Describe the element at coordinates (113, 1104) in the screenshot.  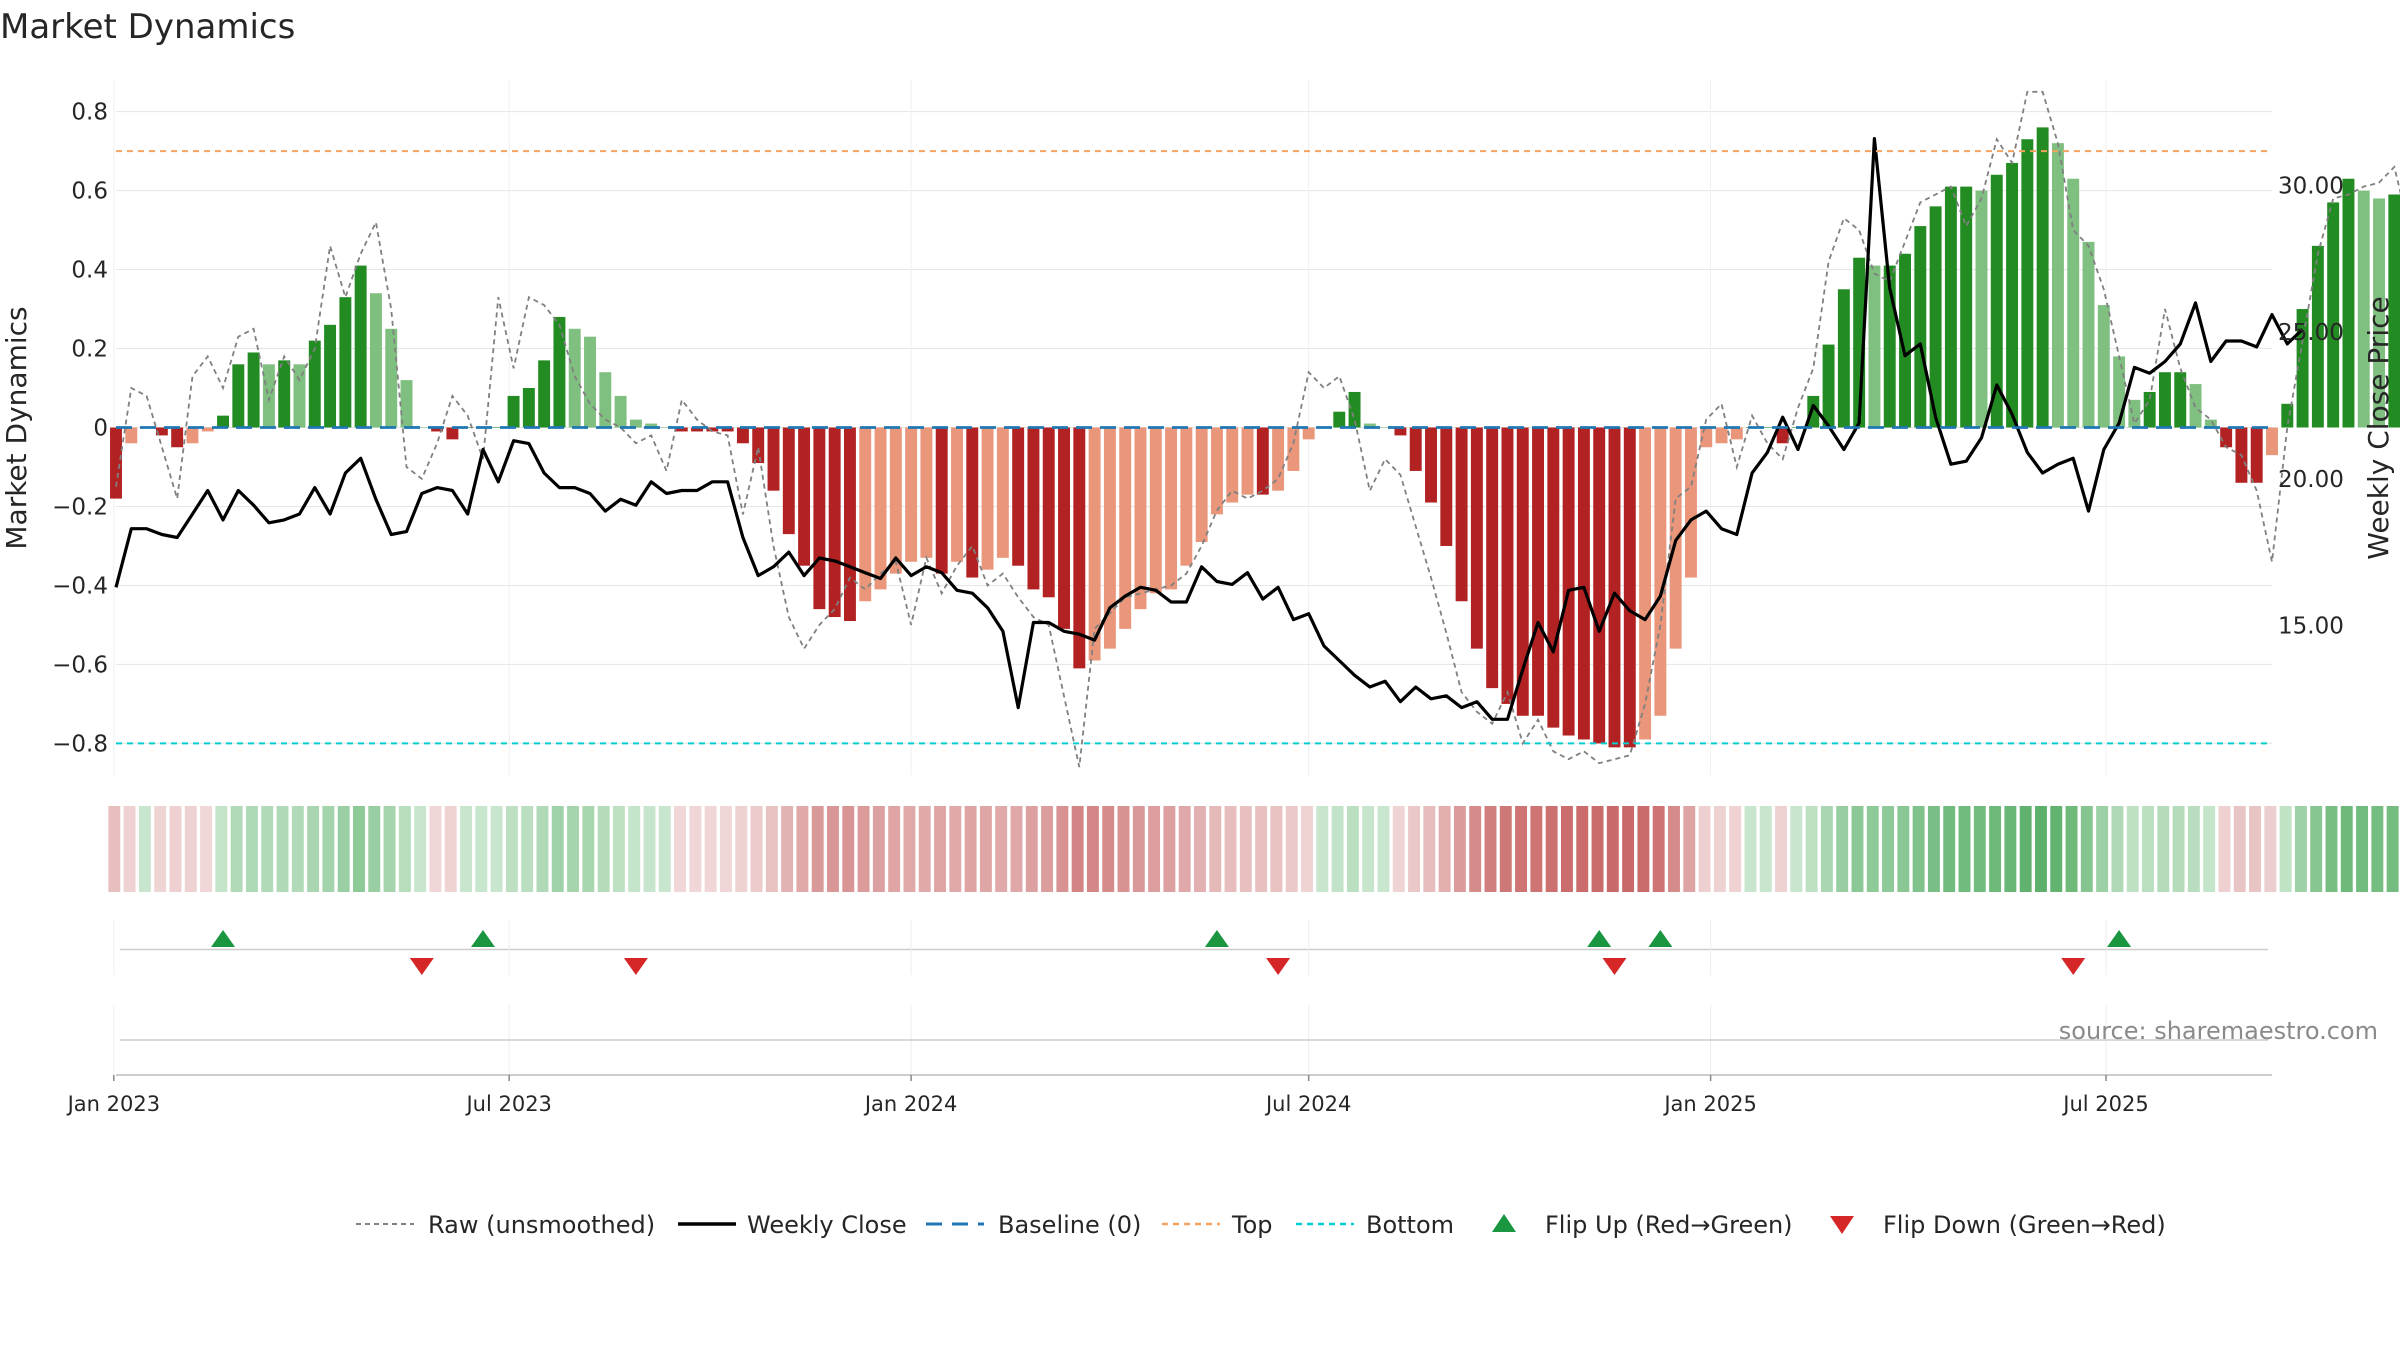
I see `x-tick-label: Jan 2023` at that location.